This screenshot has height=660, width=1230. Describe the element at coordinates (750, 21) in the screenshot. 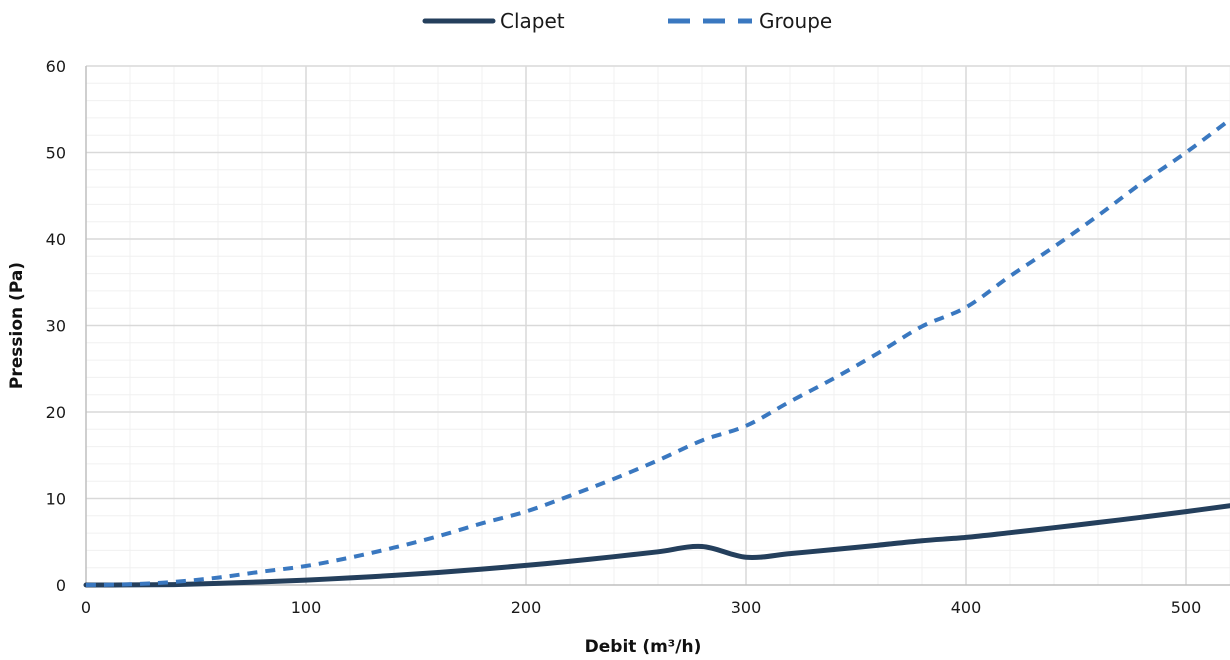

I see `legend-item-groupe: Groupe` at that location.